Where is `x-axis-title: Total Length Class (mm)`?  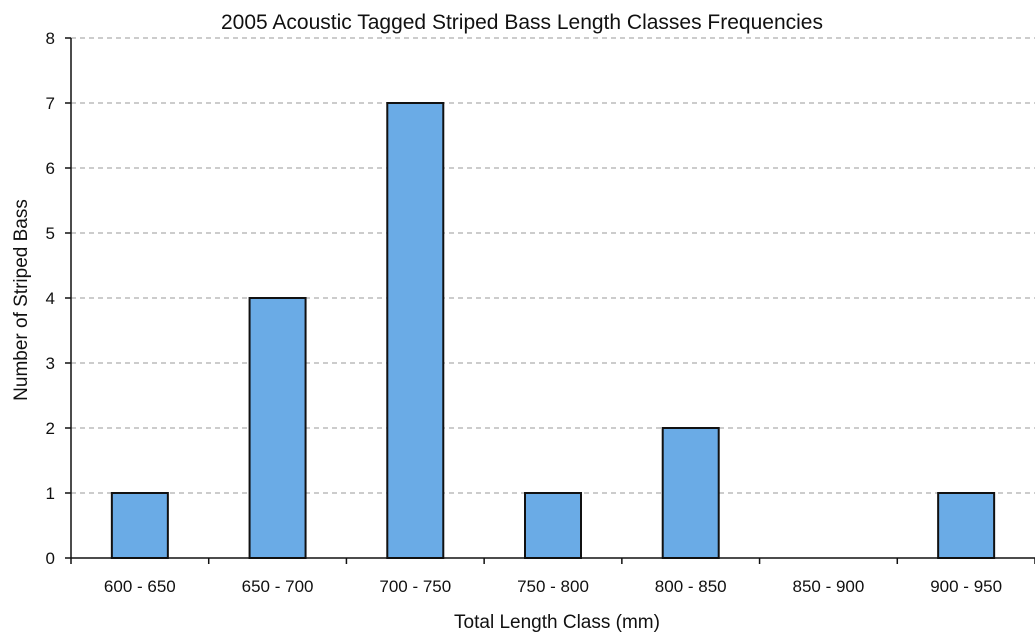 x-axis-title: Total Length Class (mm) is located at coordinates (557, 622).